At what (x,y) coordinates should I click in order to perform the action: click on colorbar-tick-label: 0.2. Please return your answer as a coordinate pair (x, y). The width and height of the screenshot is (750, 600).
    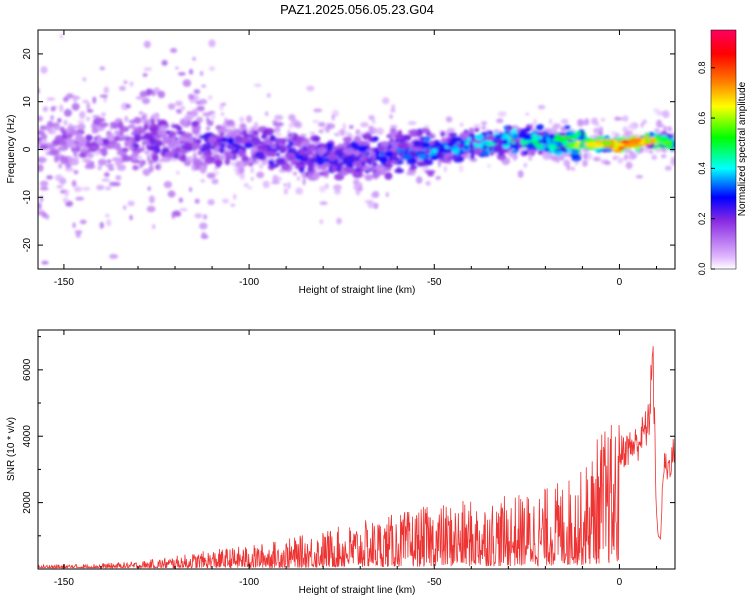
    Looking at the image, I should click on (702, 218).